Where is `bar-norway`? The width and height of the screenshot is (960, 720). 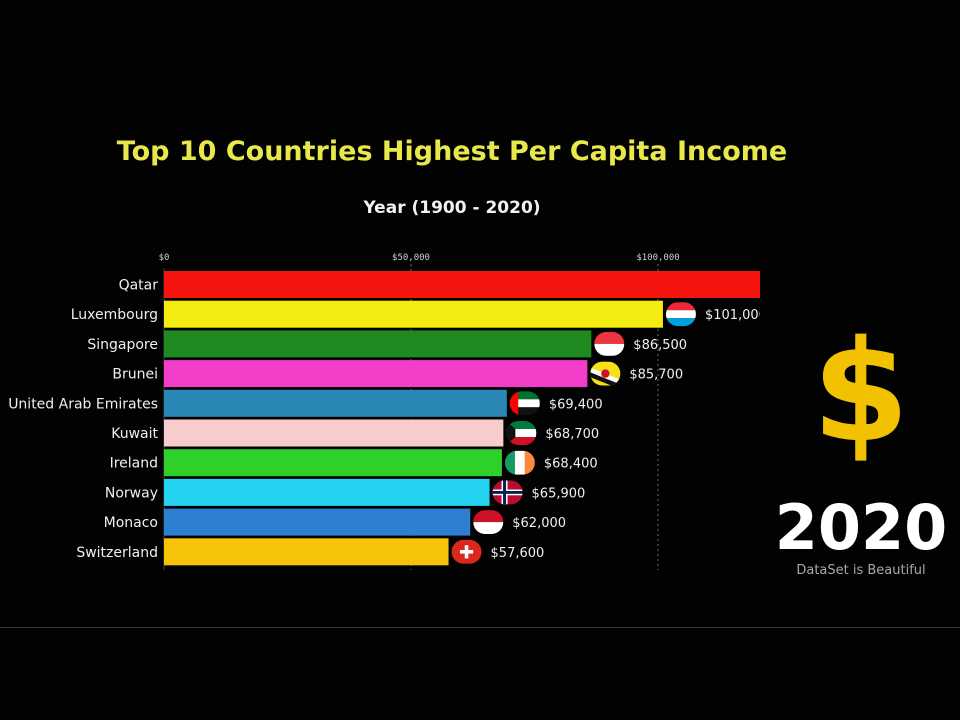 bar-norway is located at coordinates (327, 492).